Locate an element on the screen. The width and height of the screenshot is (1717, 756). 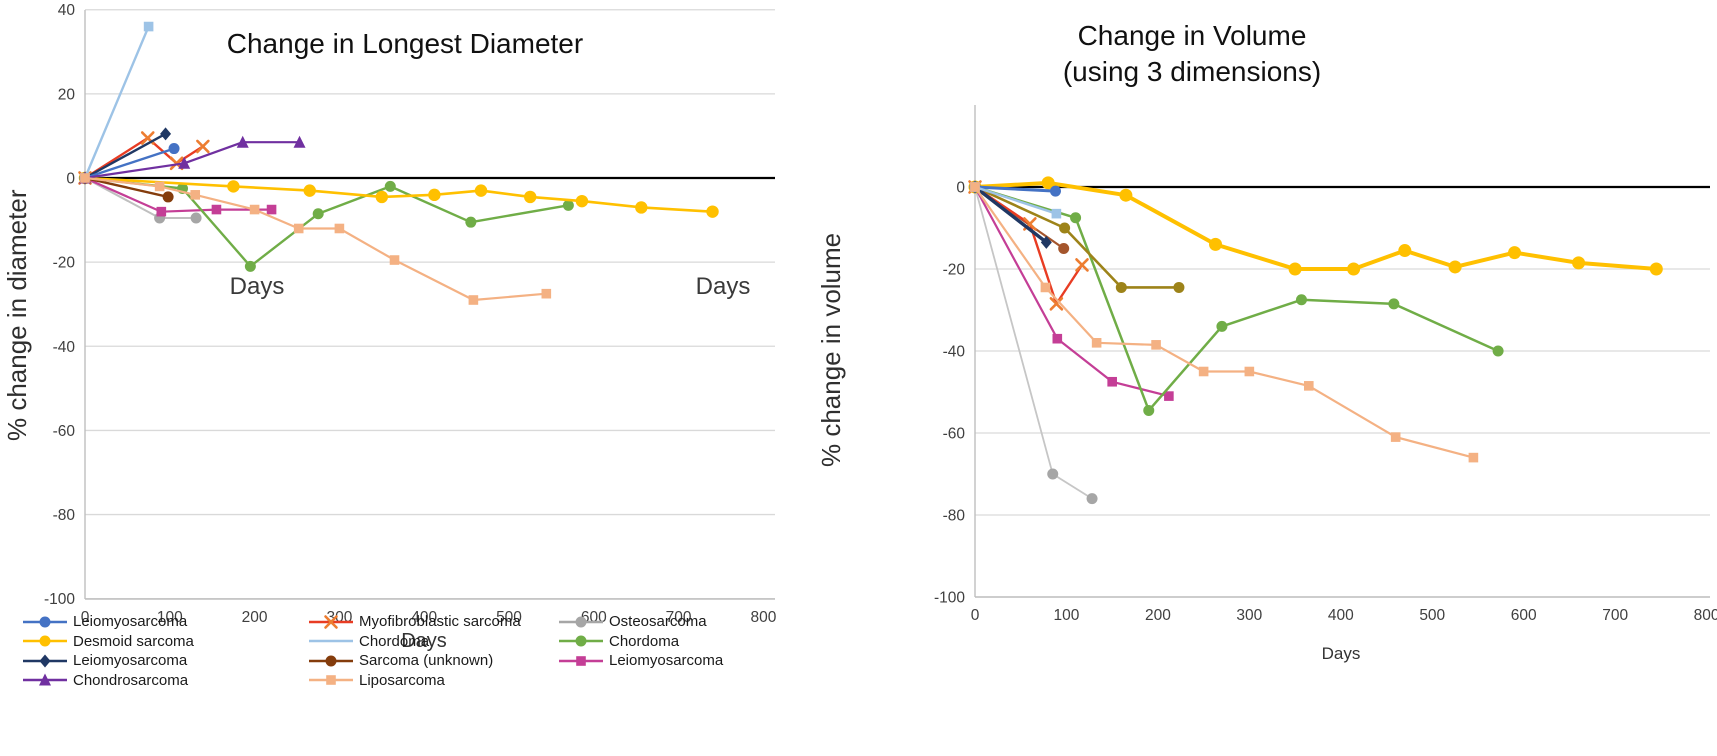
left-chart-title: Change in Longest Diameter is located at coordinates (405, 43).